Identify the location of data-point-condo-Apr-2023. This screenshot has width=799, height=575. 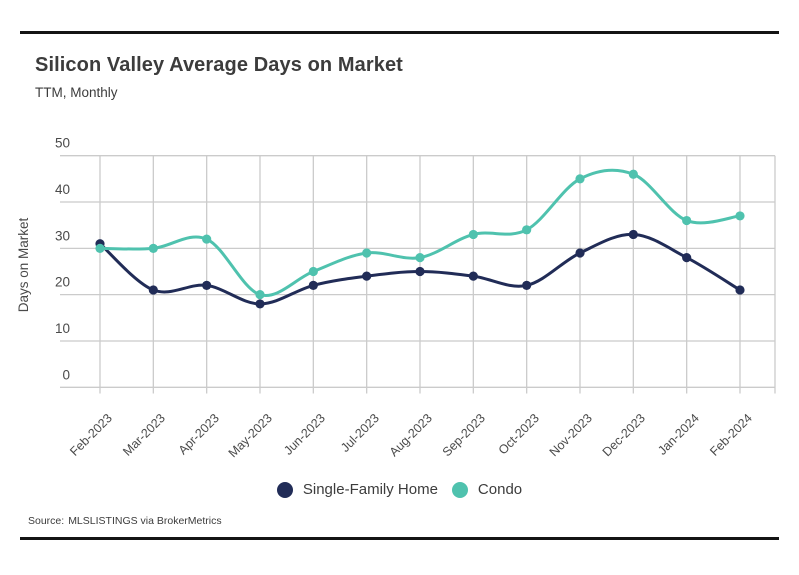
(207, 239).